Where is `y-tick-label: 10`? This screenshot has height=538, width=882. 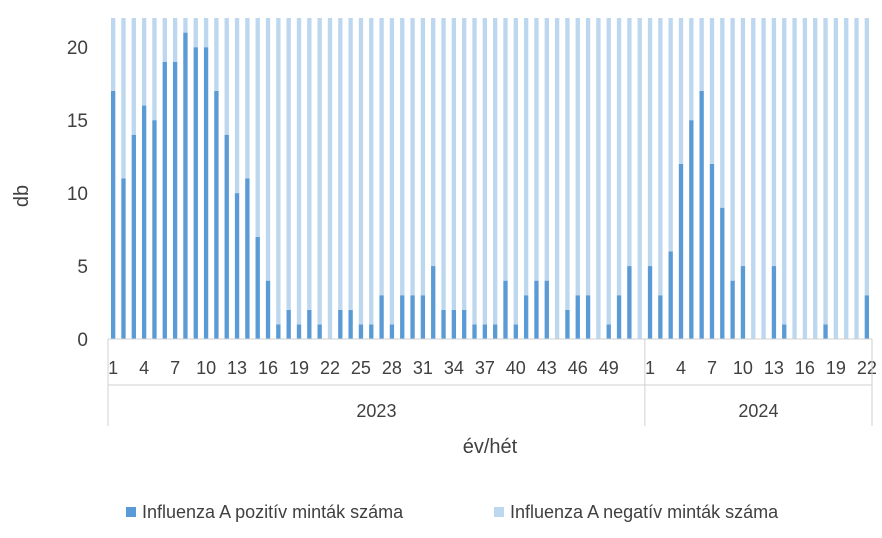
y-tick-label: 10 is located at coordinates (77, 194).